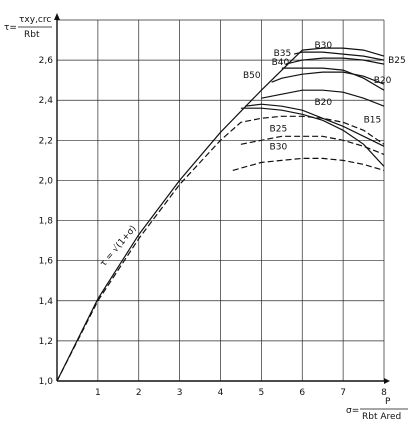 The width and height of the screenshot is (413, 427). Describe the element at coordinates (302, 393) in the screenshot. I see `x-tick-label: 6` at that location.